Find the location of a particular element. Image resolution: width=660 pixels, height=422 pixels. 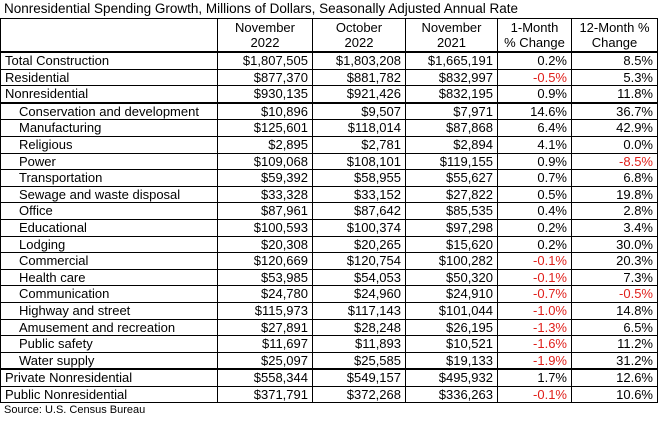

cell-value: $2,781 is located at coordinates (359, 144).